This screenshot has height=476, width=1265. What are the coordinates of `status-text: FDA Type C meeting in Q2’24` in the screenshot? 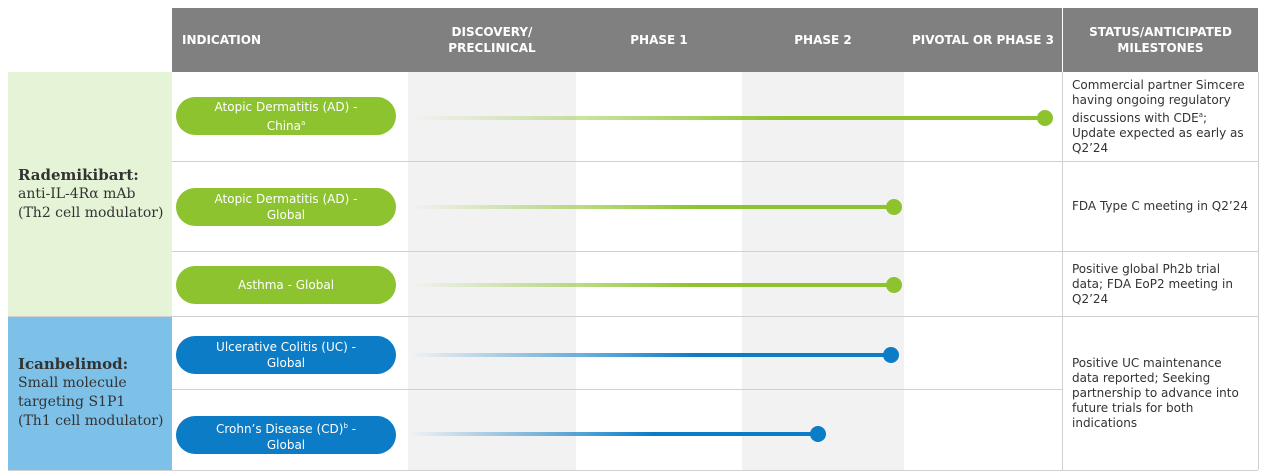 It's located at (1160, 206).